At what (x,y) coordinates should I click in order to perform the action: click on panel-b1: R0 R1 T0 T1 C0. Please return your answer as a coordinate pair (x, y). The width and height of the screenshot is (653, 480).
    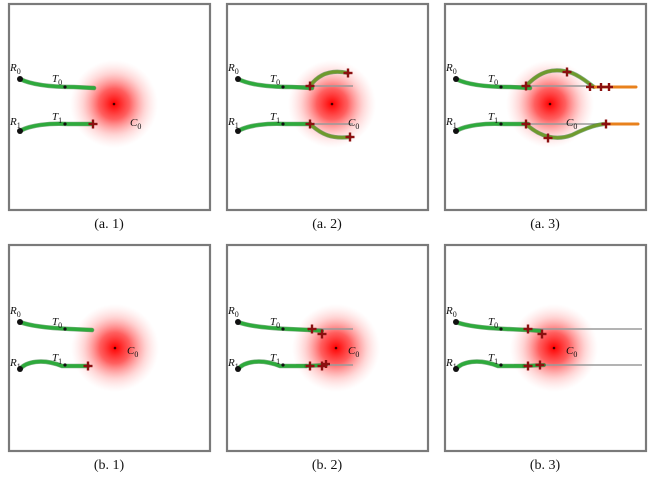
    Looking at the image, I should click on (109, 348).